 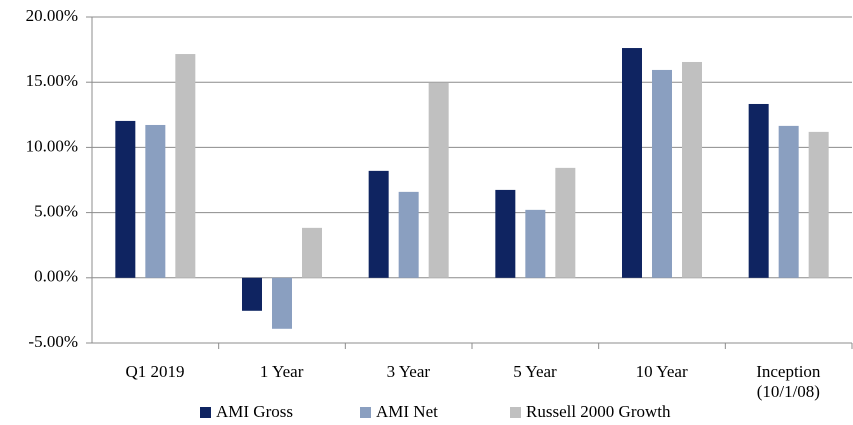 I want to click on legend-label: AMI Gross, so click(x=254, y=411).